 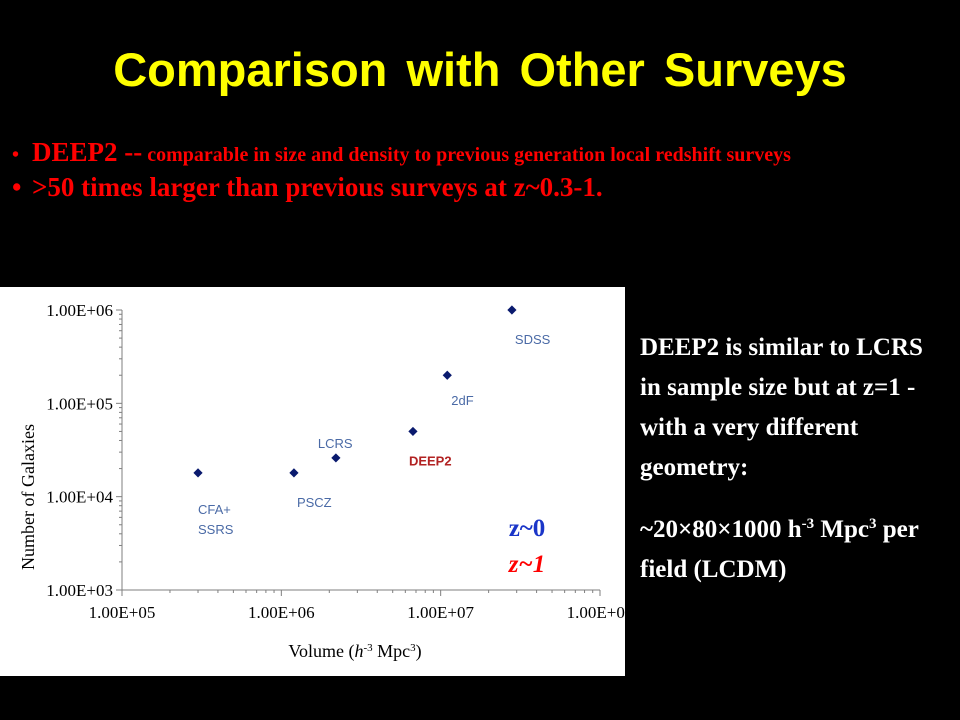 What do you see at coordinates (526, 564) in the screenshot?
I see `annotation-z1: z~1` at bounding box center [526, 564].